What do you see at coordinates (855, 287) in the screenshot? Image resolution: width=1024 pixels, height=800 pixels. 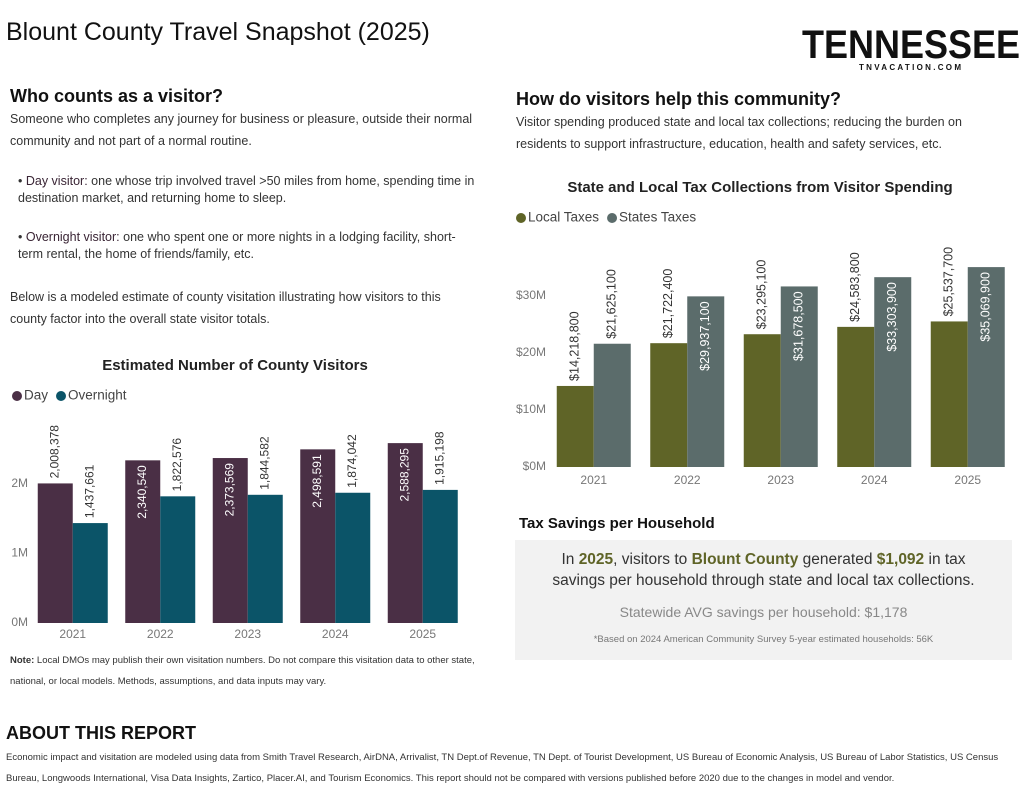 I see `data-label: $24,583,800` at bounding box center [855, 287].